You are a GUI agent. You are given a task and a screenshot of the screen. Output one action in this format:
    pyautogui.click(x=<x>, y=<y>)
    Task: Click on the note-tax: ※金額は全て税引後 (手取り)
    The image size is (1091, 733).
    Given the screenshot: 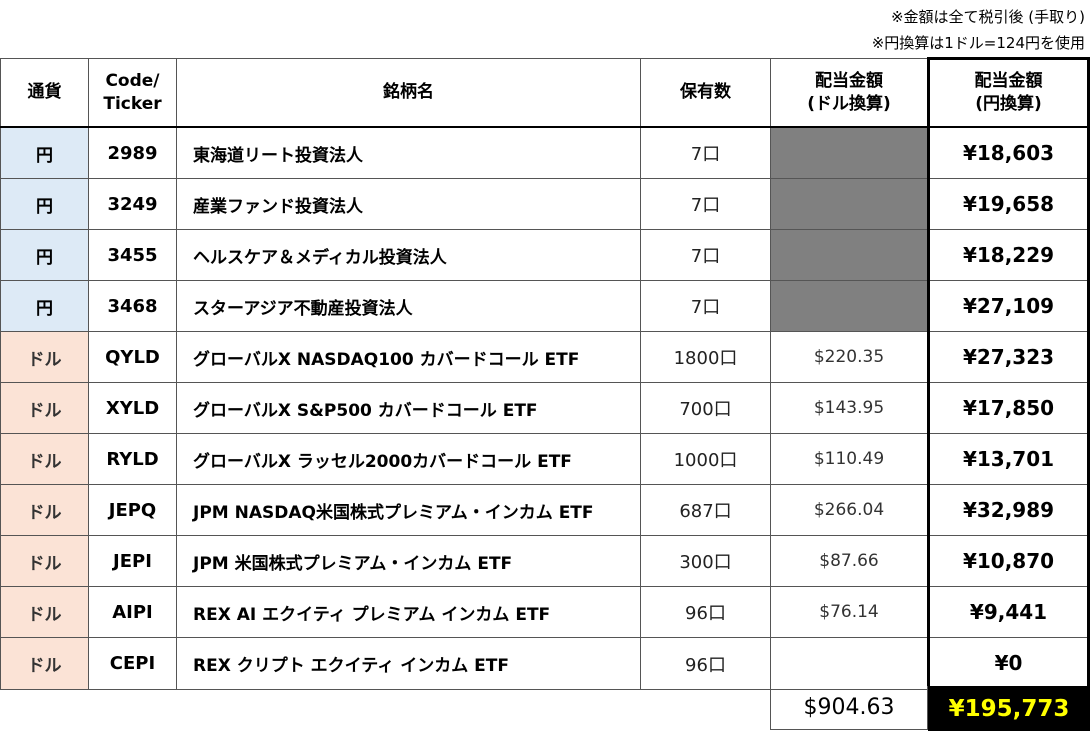 What is the action you would take?
    pyautogui.click(x=987, y=17)
    